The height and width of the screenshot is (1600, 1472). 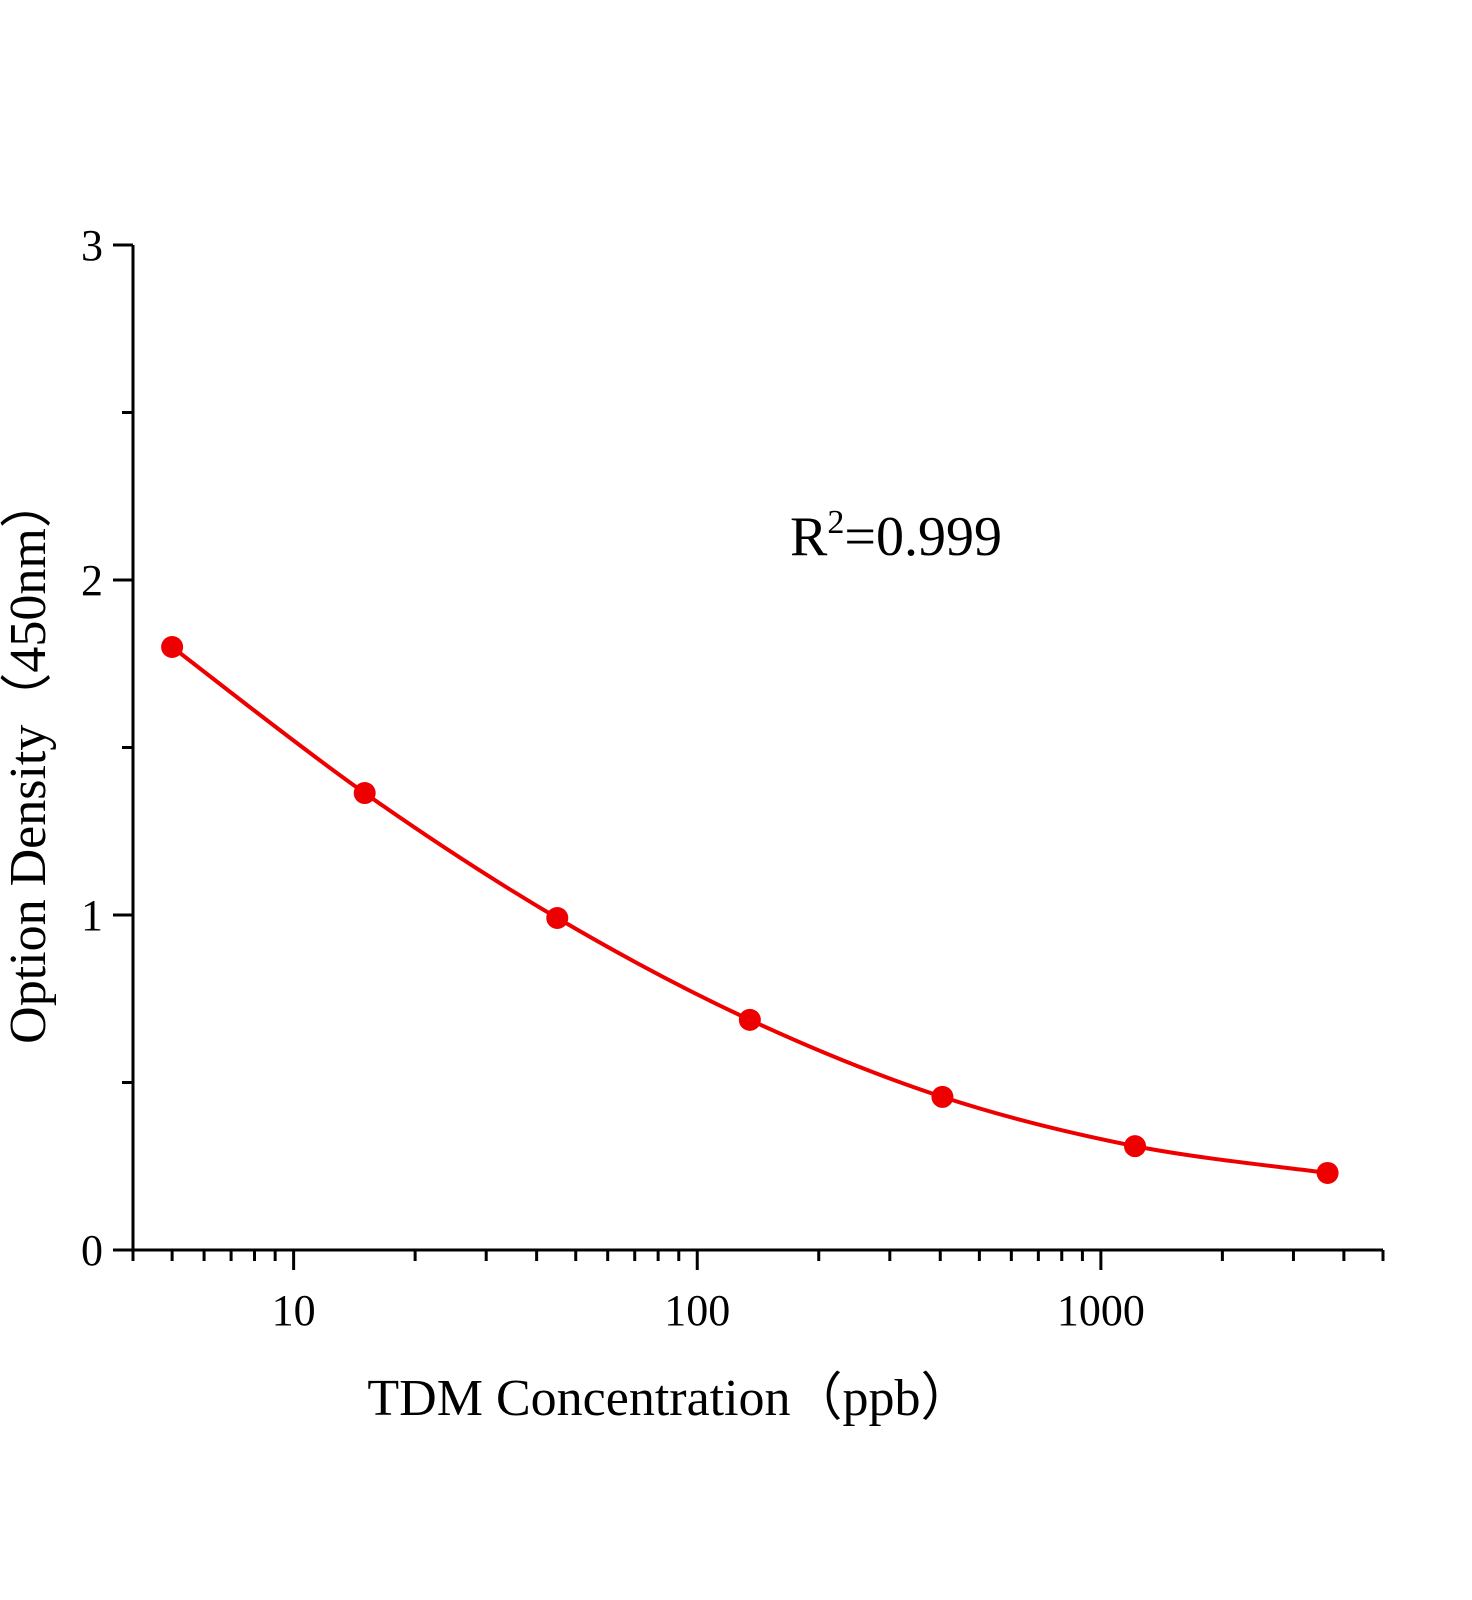 What do you see at coordinates (896, 536) in the screenshot?
I see `r-squared-annotation: R2=0.999` at bounding box center [896, 536].